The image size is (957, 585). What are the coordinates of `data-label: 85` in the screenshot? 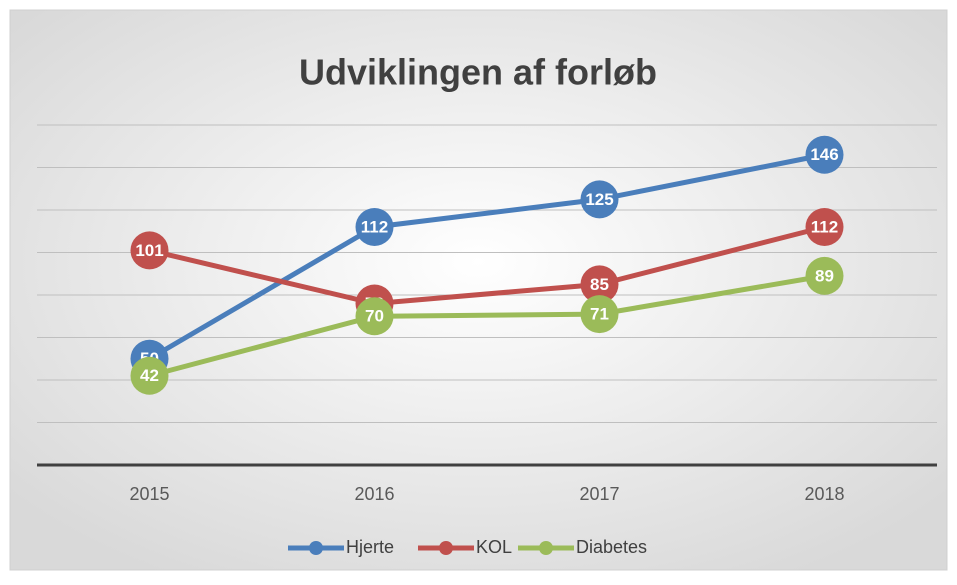 It's located at (599, 284).